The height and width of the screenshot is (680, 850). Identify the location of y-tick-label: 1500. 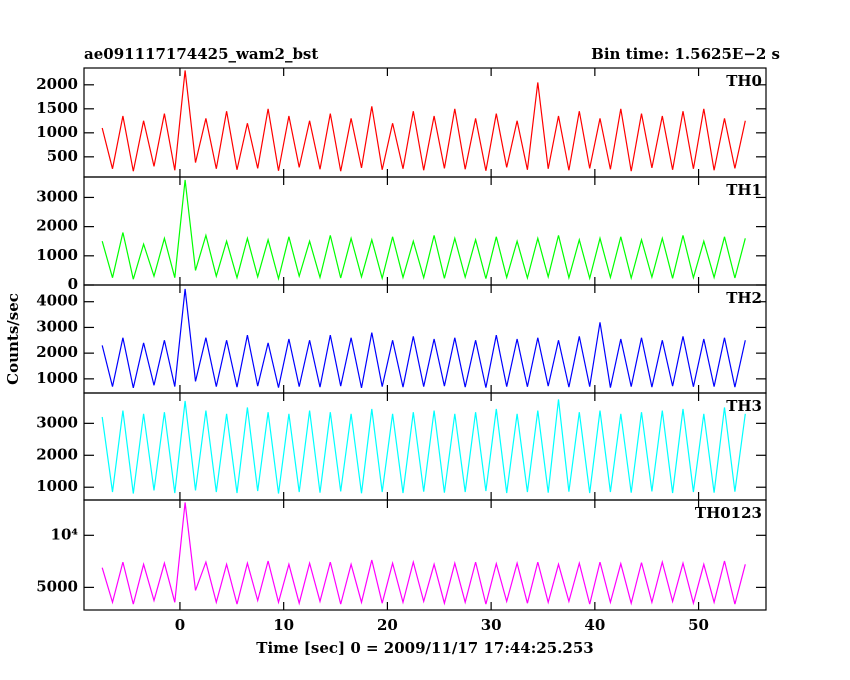
(57, 108).